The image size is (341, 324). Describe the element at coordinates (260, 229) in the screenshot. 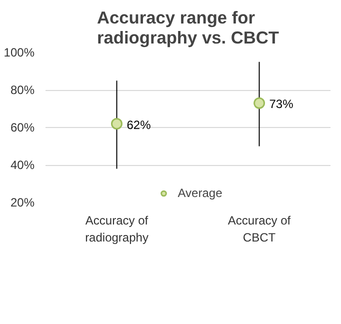

I see `x-tick-label: Accuracy of CBCT` at that location.